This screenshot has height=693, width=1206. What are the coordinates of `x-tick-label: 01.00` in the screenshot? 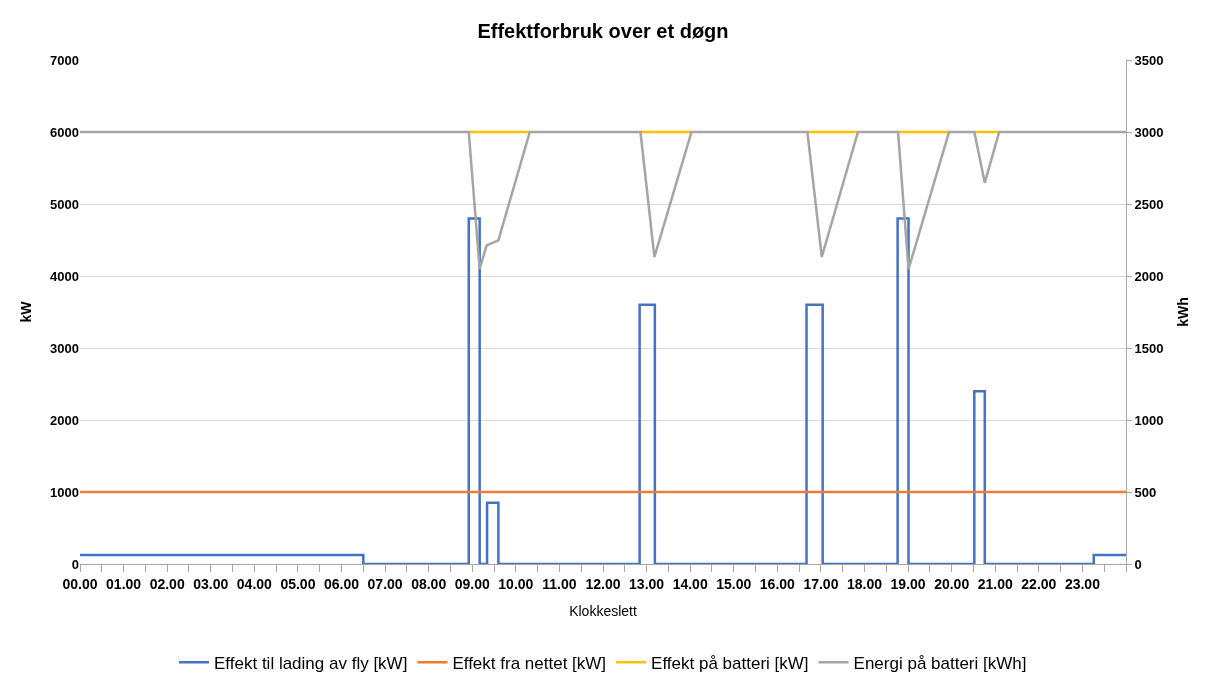 It's located at (124, 583).